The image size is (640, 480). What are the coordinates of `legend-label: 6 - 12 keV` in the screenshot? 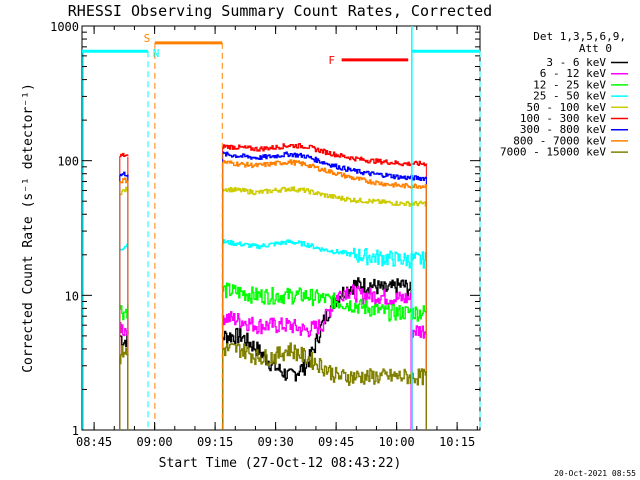 It's located at (573, 73).